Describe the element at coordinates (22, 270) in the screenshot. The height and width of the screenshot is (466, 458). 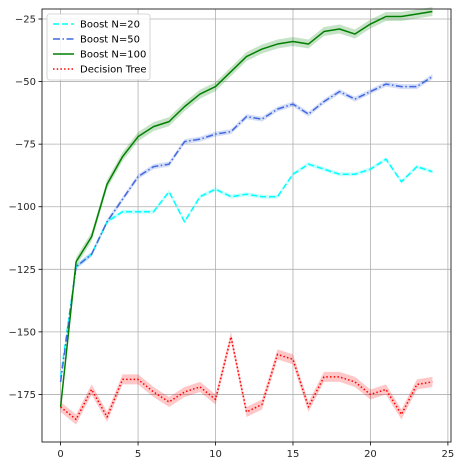
I see `y-tick-label: −125` at that location.